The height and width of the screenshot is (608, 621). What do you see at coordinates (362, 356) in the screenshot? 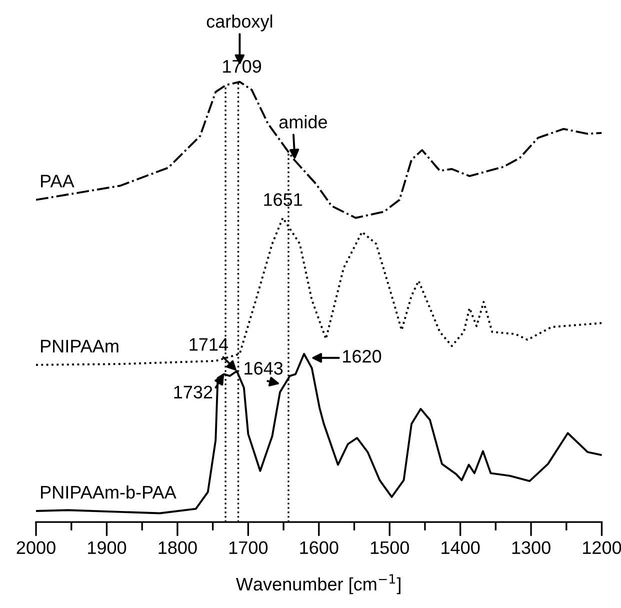
I see `annotation: 1620` at bounding box center [362, 356].